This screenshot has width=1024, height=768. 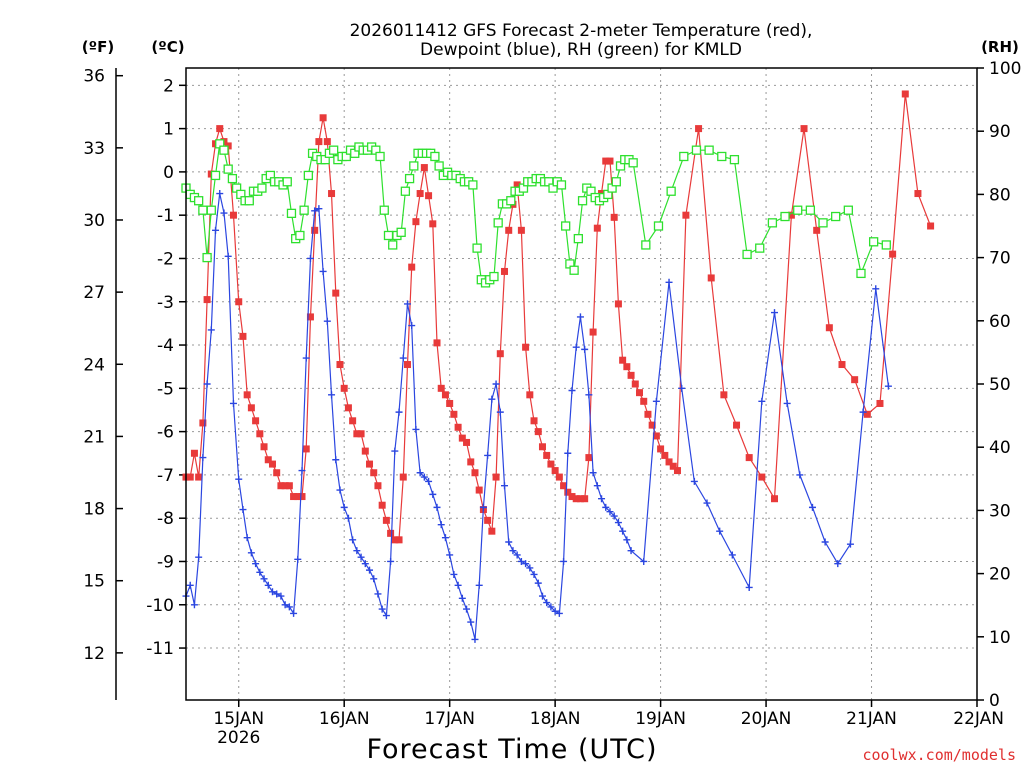 I want to click on rh-tick-label: 10, so click(x=1000, y=638).